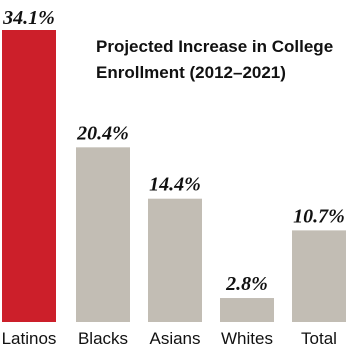 The height and width of the screenshot is (352, 358). I want to click on category-label-latinos: Latinos, so click(29, 338).